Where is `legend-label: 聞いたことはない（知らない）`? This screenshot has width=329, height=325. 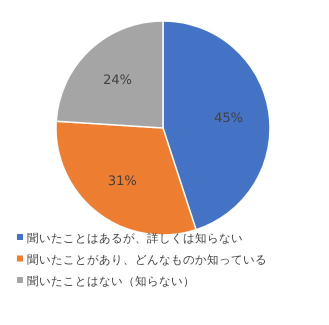 legend-label: 聞いたことはない（知らない） is located at coordinates (111, 281).